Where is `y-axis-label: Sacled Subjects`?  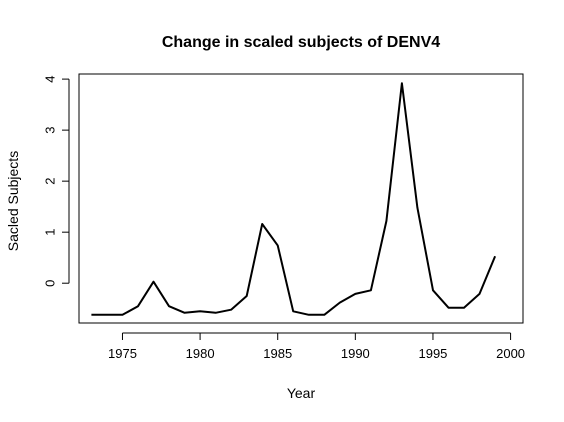 y-axis-label: Sacled Subjects is located at coordinates (13, 201).